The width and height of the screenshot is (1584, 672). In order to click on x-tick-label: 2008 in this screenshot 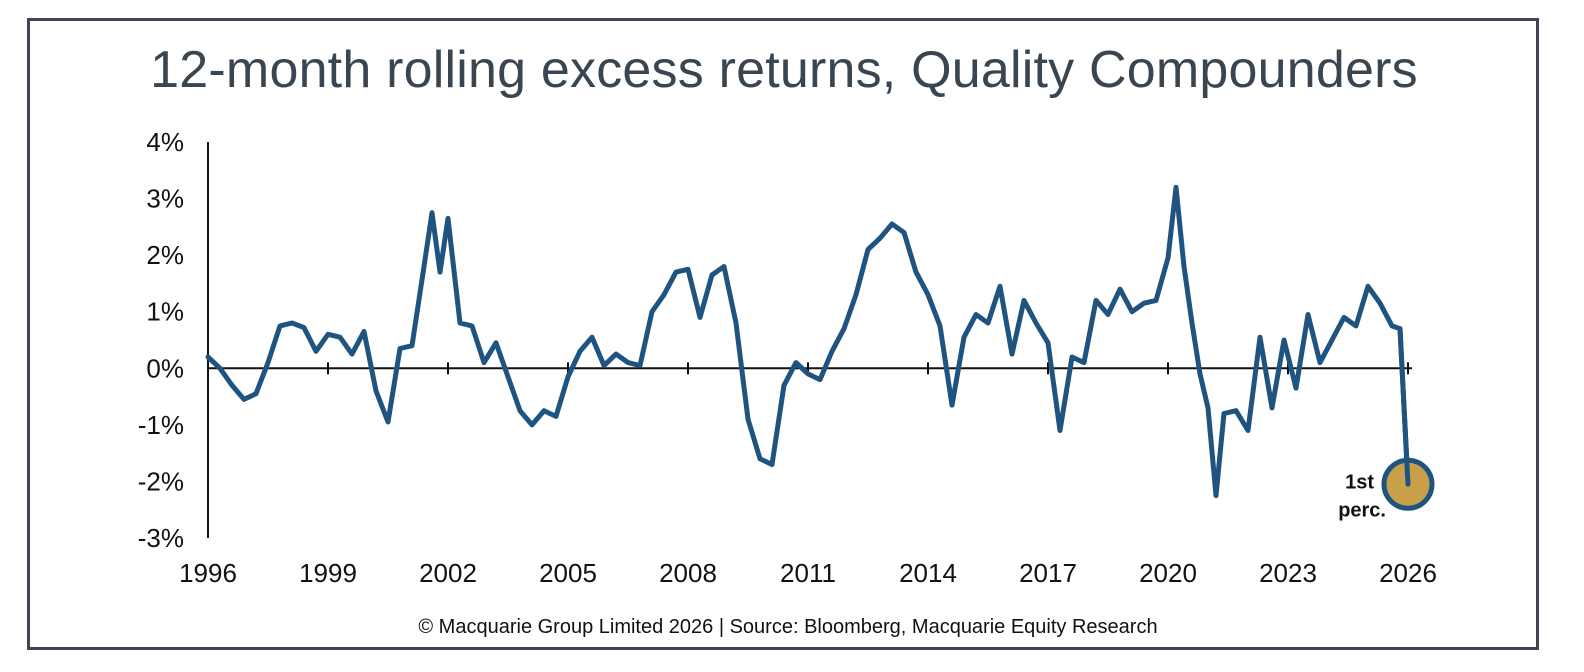, I will do `click(688, 573)`.